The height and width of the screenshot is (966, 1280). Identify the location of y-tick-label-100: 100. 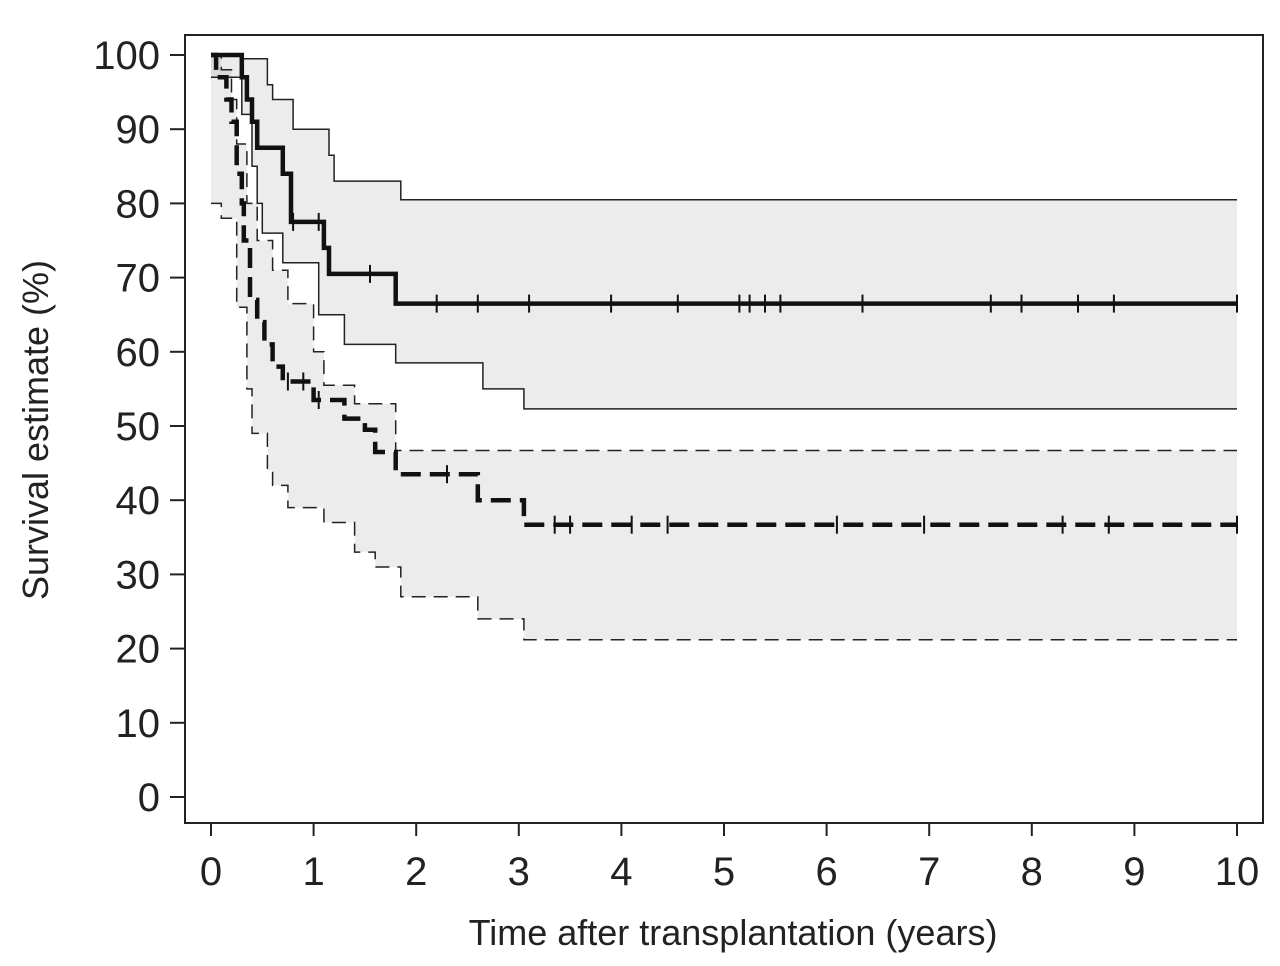
(126, 56).